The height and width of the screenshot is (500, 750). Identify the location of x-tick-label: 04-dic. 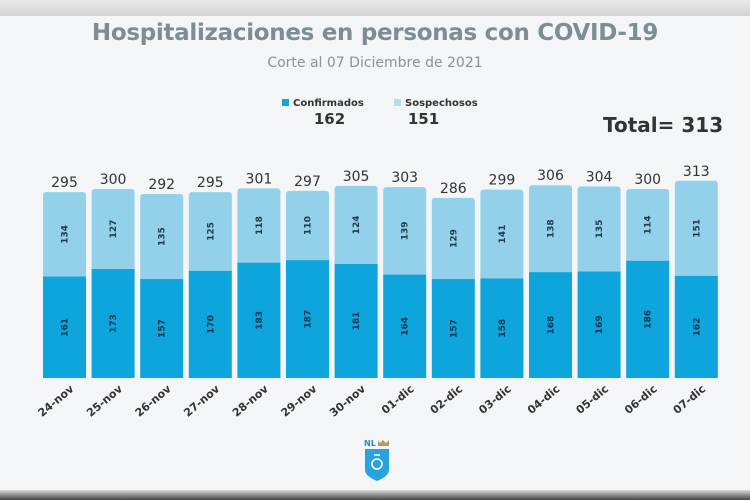
(544, 399).